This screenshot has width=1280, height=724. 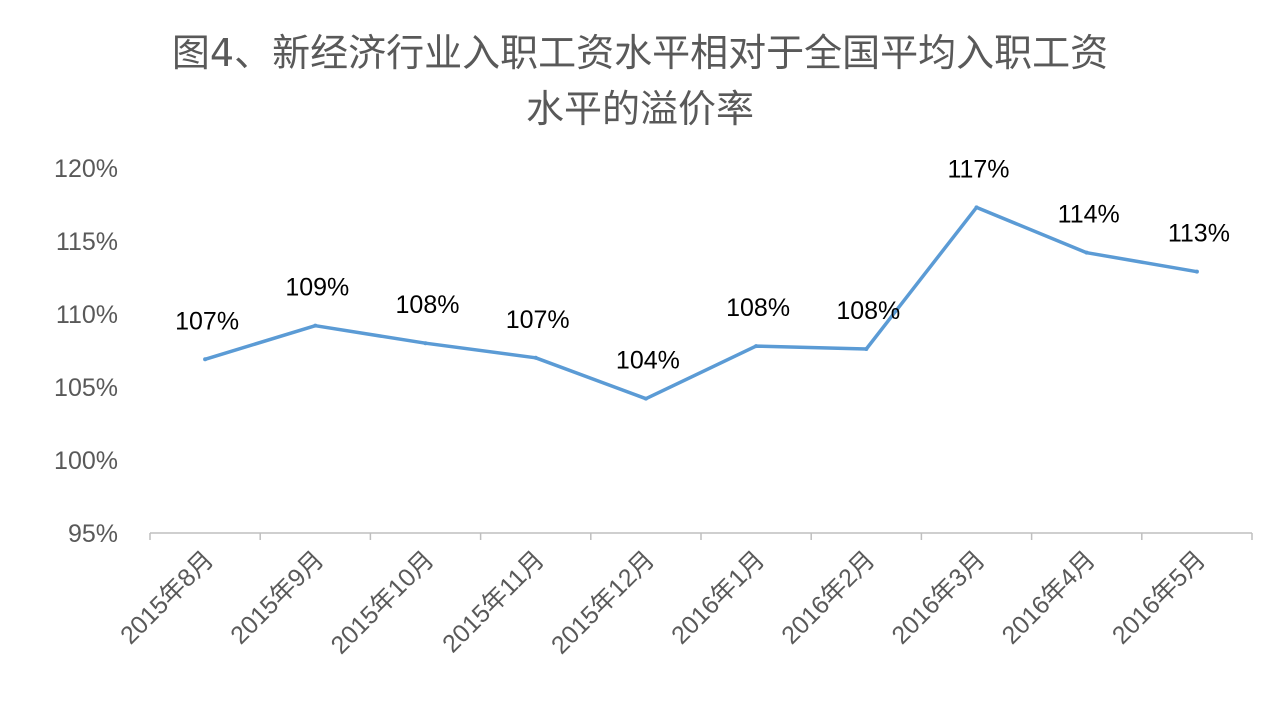 I want to click on data-label: 104%, so click(x=648, y=361).